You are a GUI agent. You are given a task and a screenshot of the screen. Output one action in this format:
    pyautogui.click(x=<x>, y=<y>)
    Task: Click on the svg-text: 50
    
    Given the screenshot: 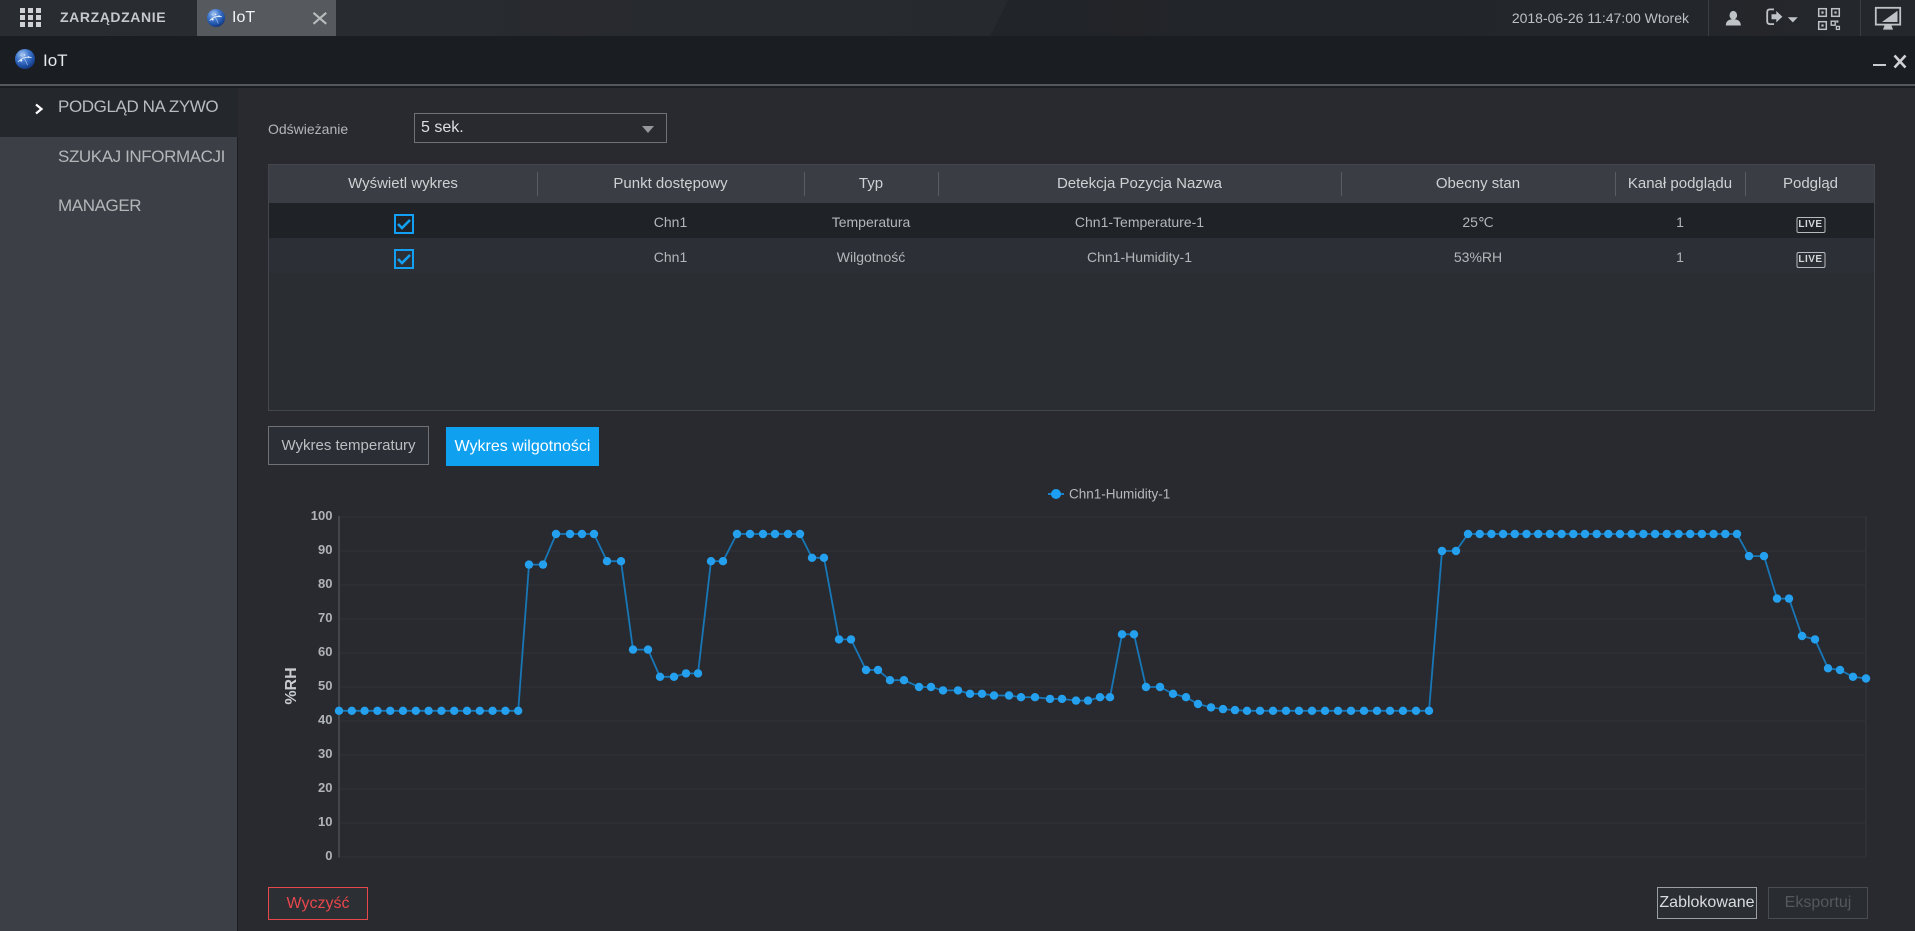 What is the action you would take?
    pyautogui.click(x=325, y=685)
    